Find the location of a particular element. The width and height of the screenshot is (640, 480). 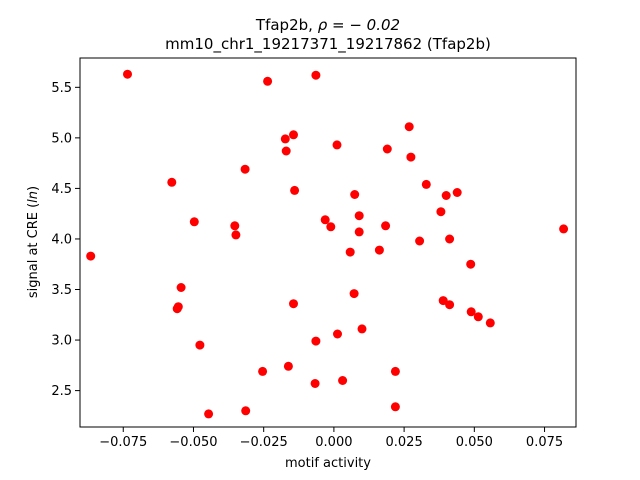

x-tick-label: 0.000 is located at coordinates (333, 442).